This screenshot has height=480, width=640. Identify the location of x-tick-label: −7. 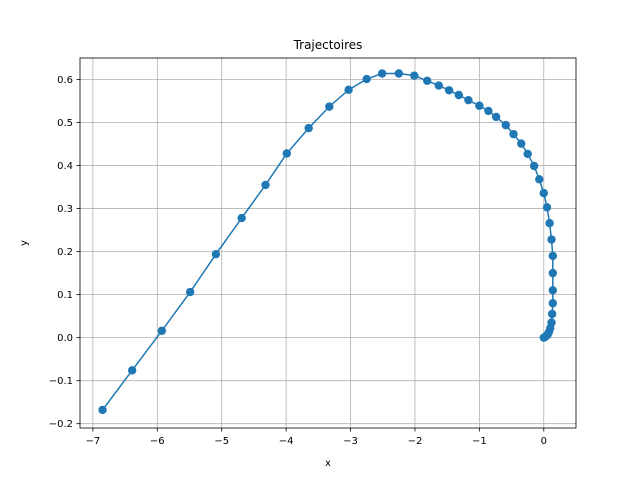
(93, 441).